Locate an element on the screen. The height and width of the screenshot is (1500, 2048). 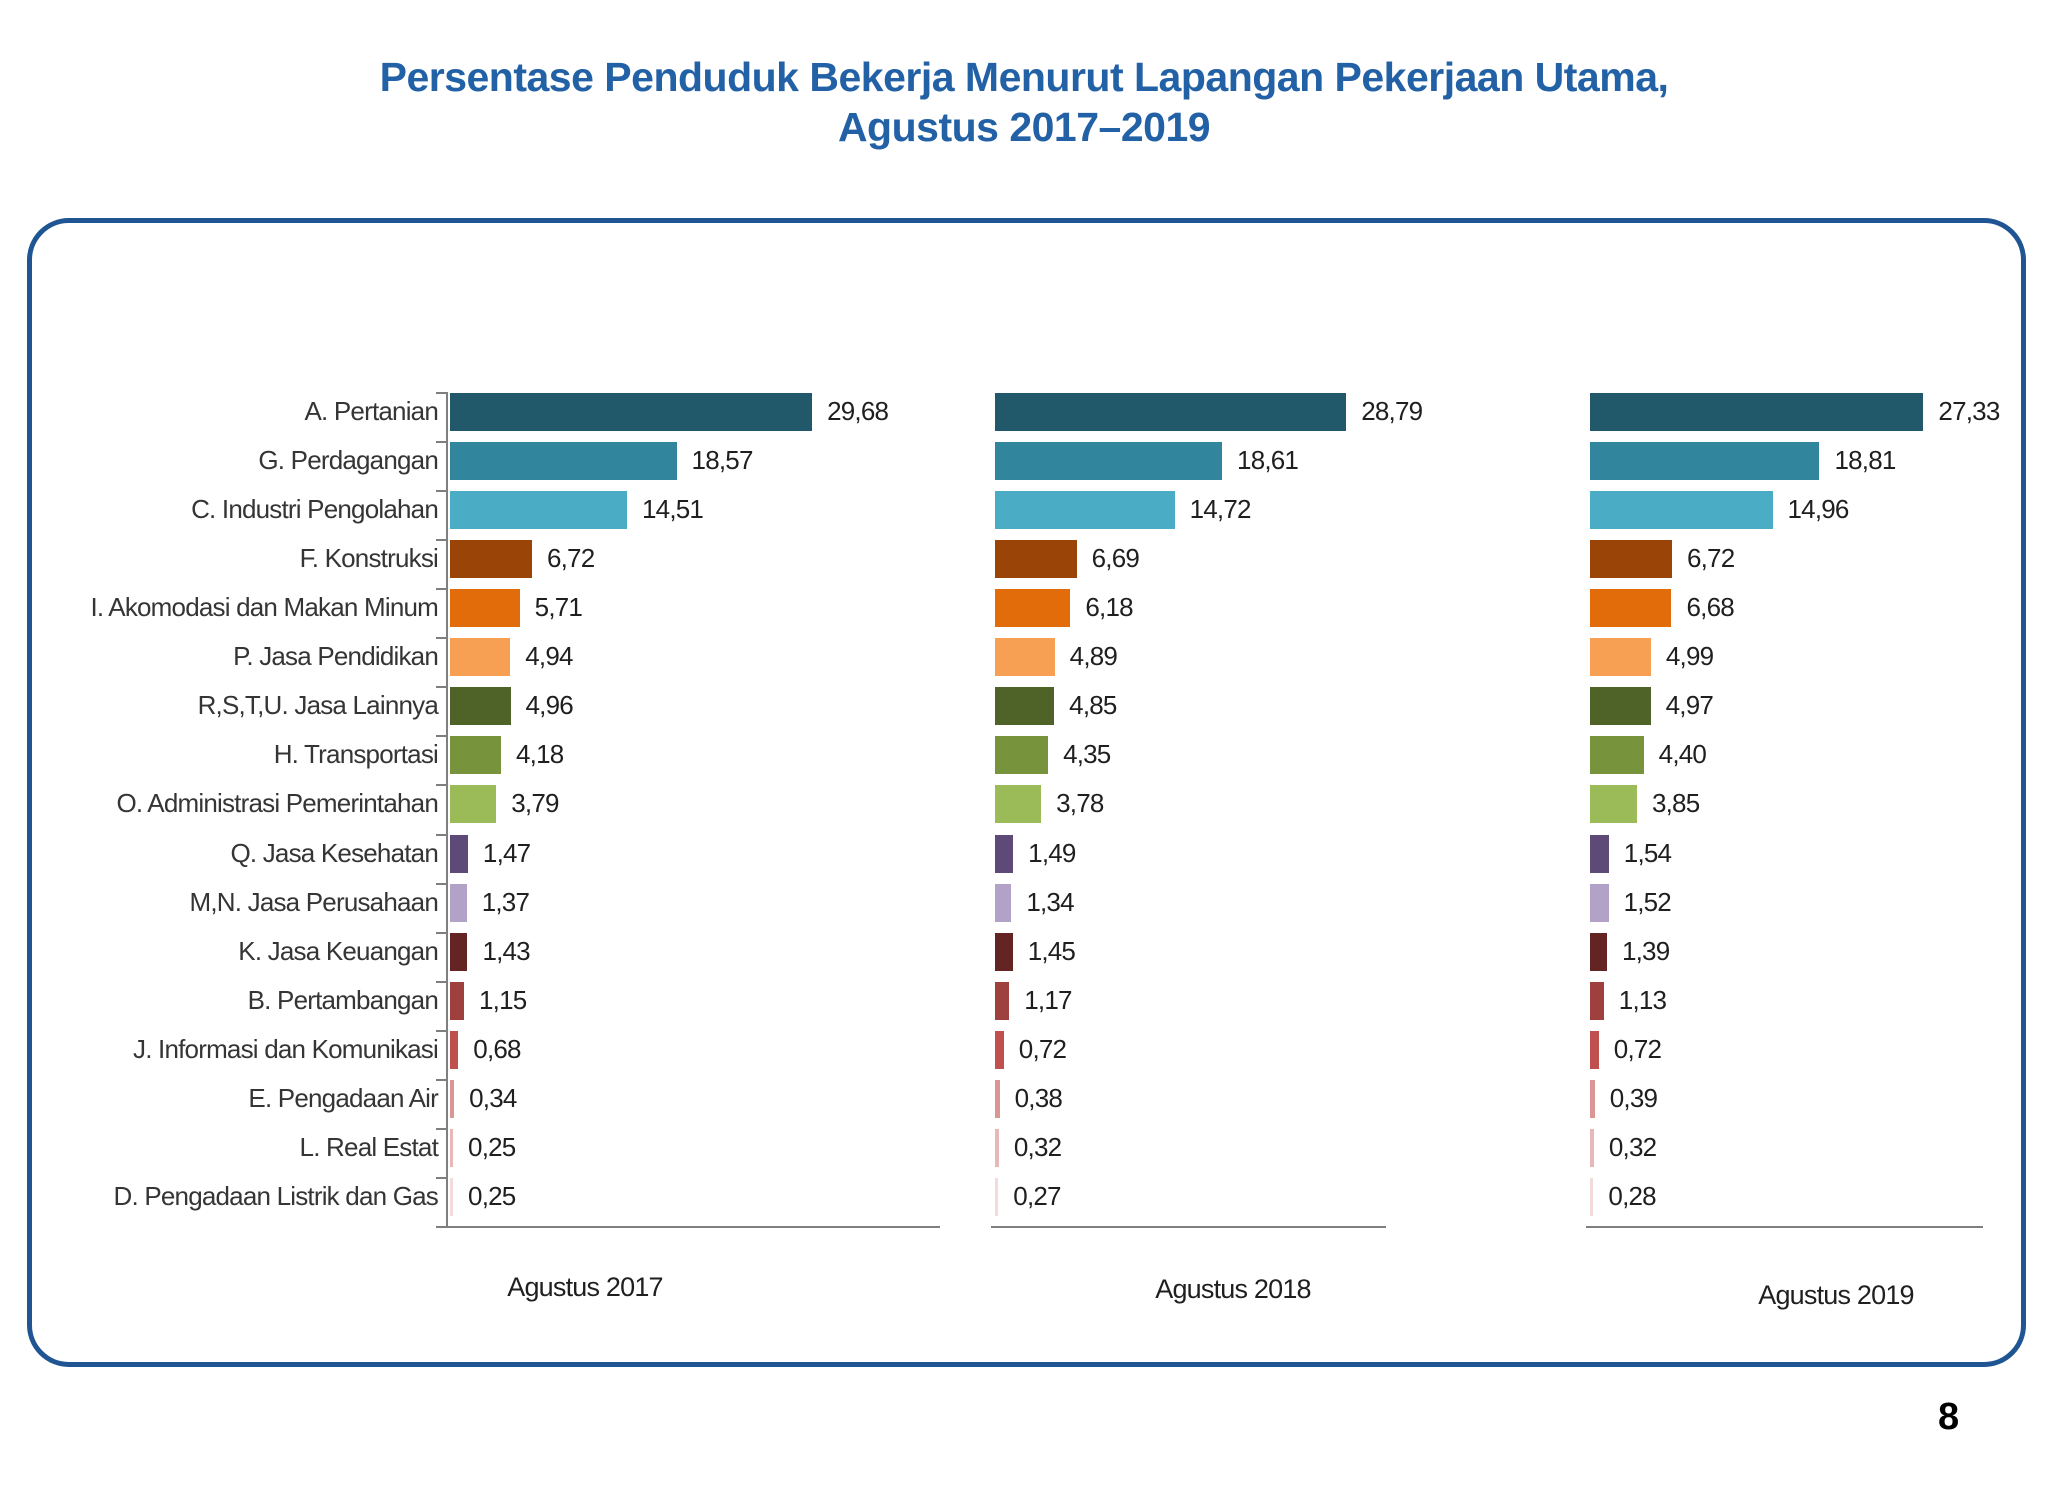
bar-value-label: 1,52 is located at coordinates (1647, 901).